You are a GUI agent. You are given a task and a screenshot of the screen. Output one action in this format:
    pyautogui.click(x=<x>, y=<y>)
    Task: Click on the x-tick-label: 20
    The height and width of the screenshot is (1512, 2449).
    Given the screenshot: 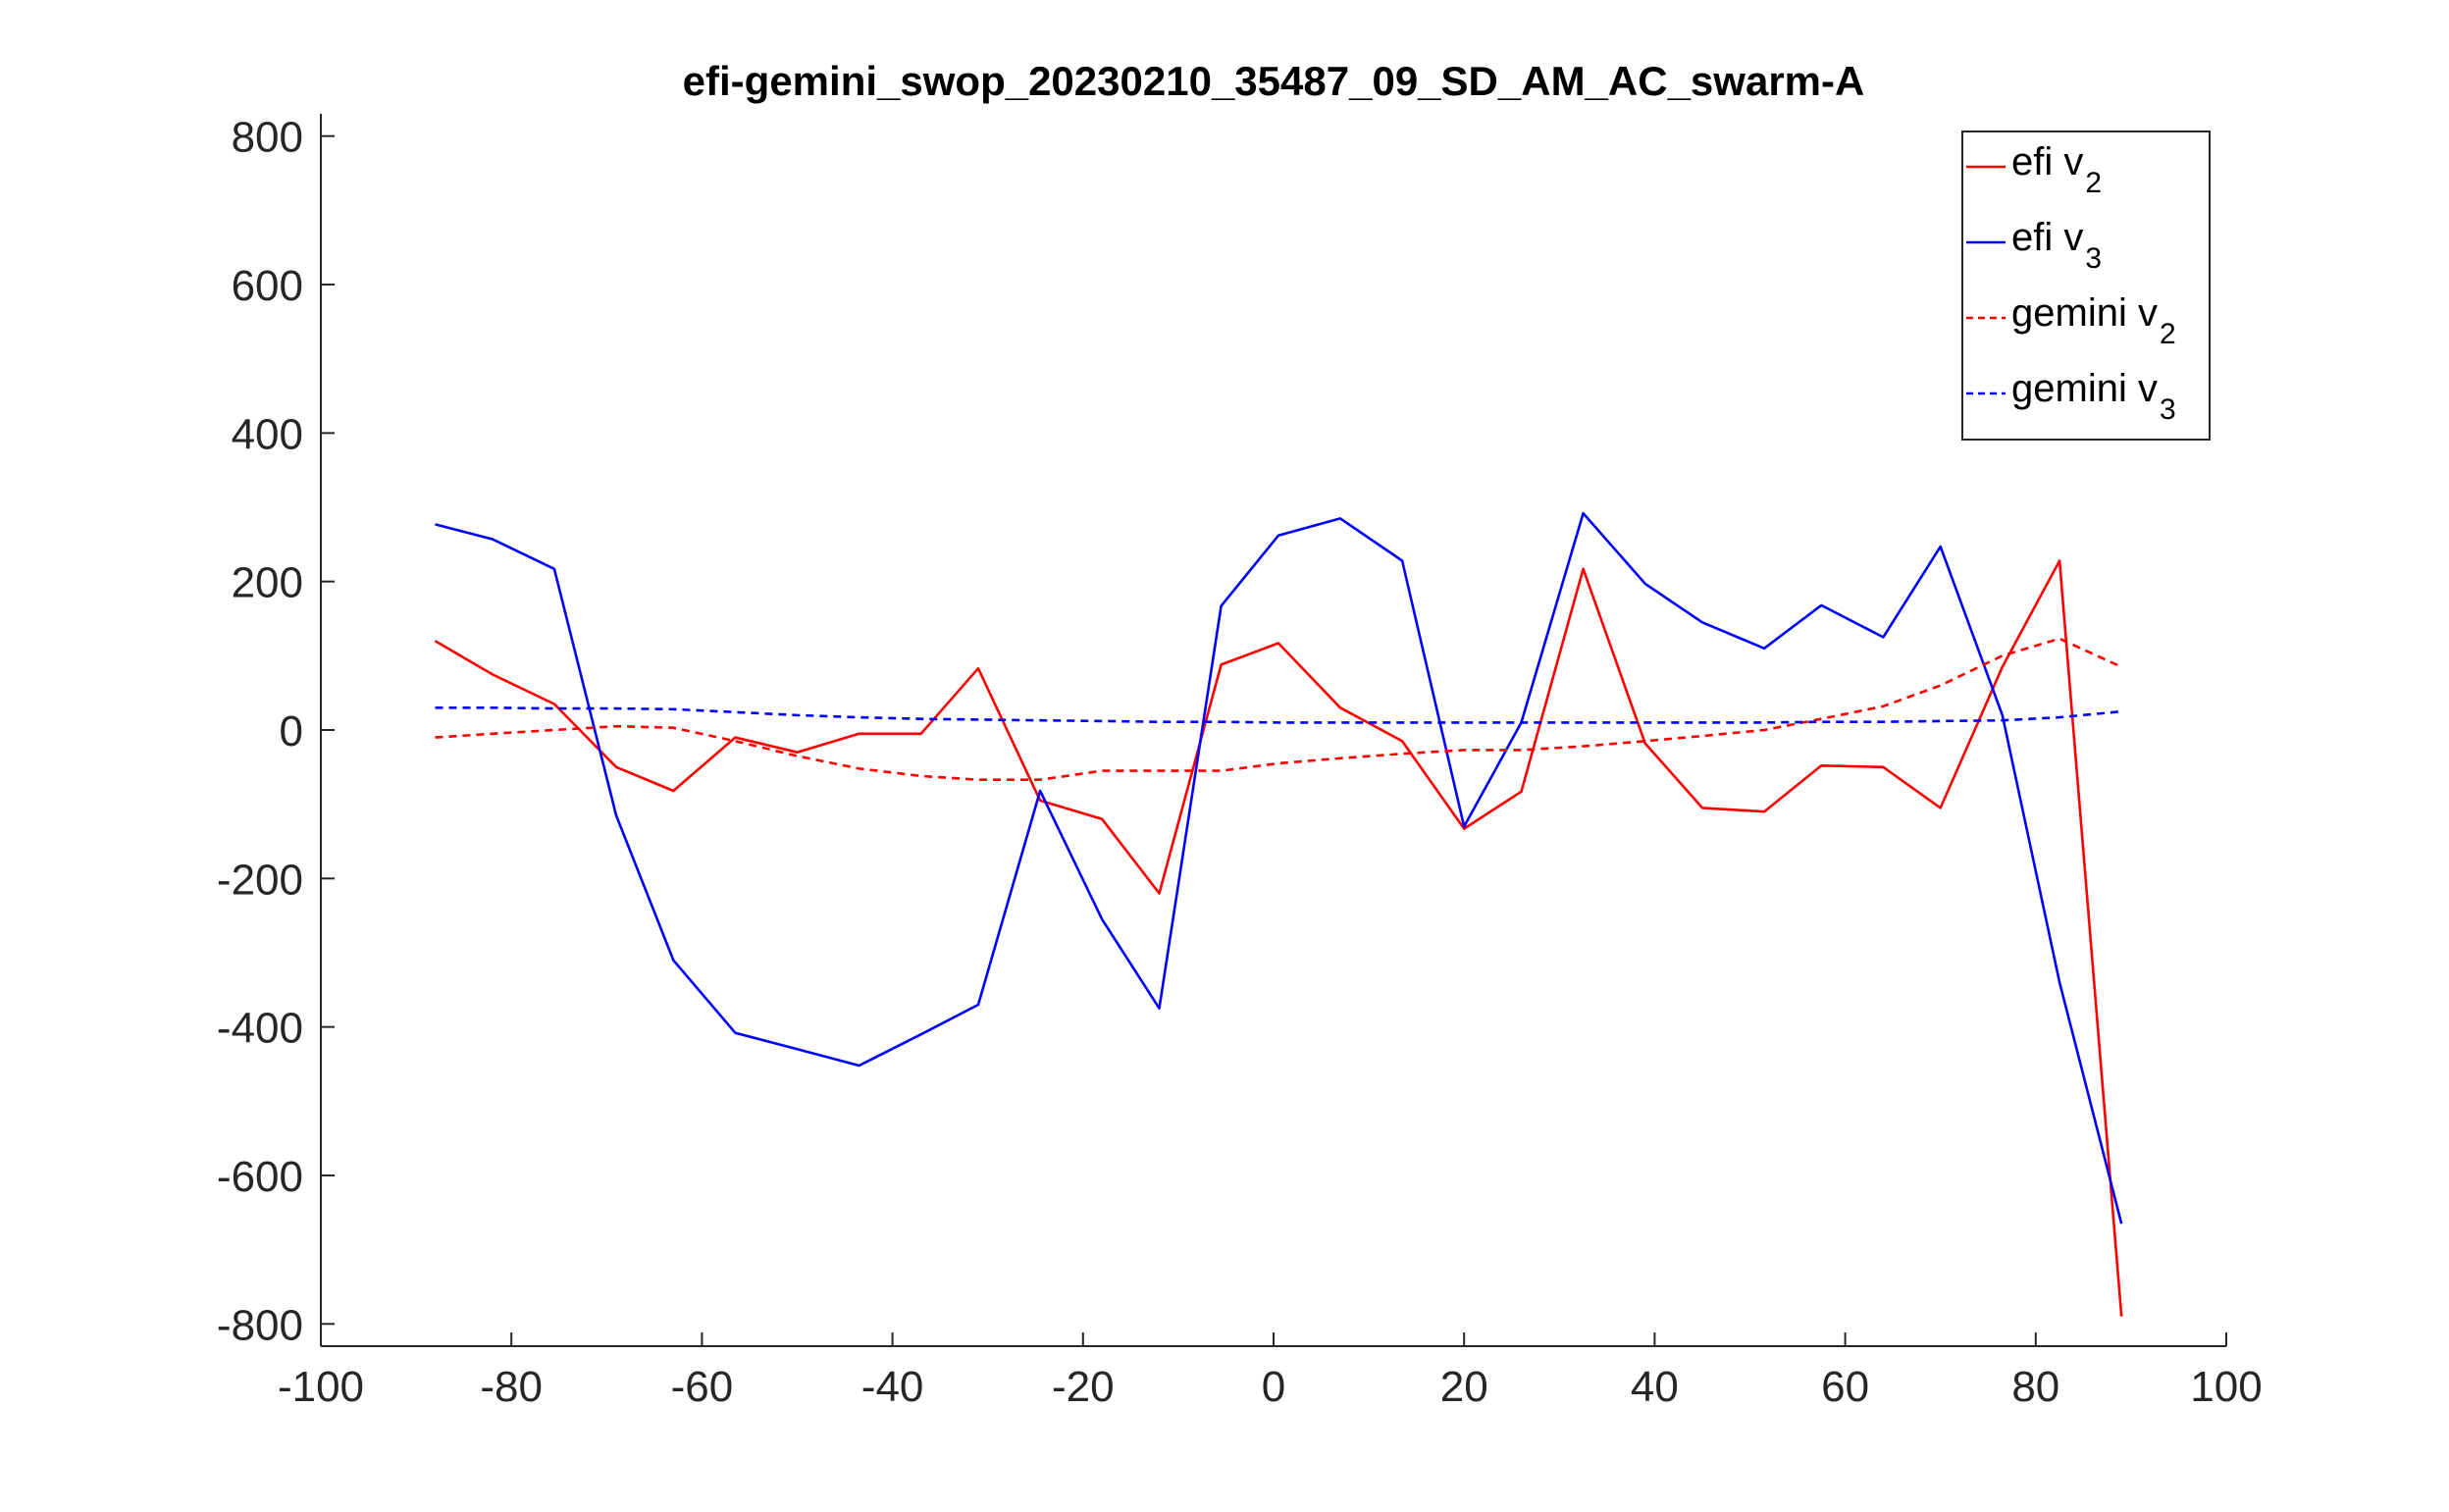 What is the action you would take?
    pyautogui.click(x=1464, y=1387)
    